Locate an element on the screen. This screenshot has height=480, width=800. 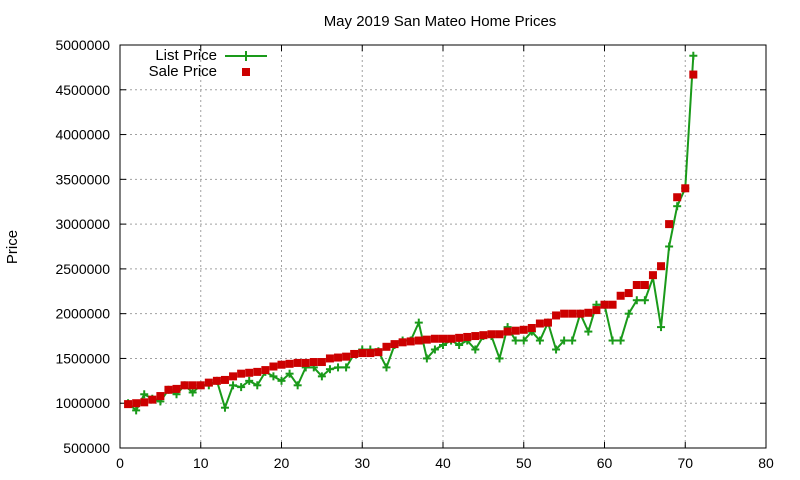
legend-marker-sale-price is located at coordinates (246, 72).